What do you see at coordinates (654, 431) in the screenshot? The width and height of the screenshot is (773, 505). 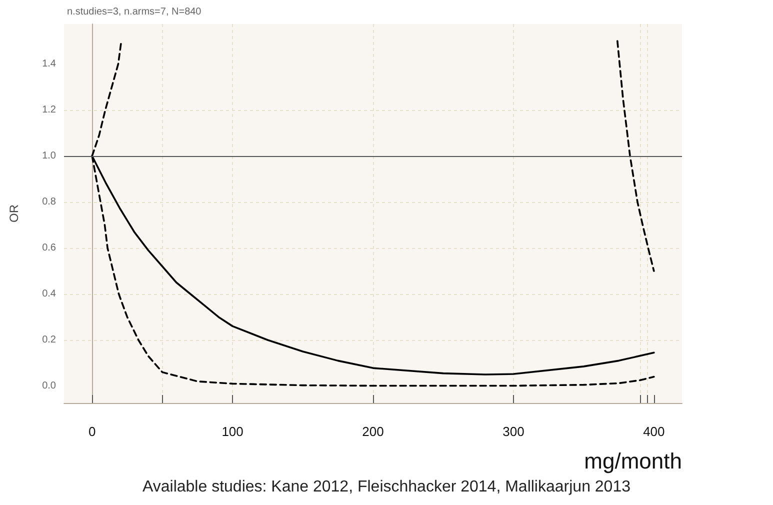 I see `x-tick-label: 400` at bounding box center [654, 431].